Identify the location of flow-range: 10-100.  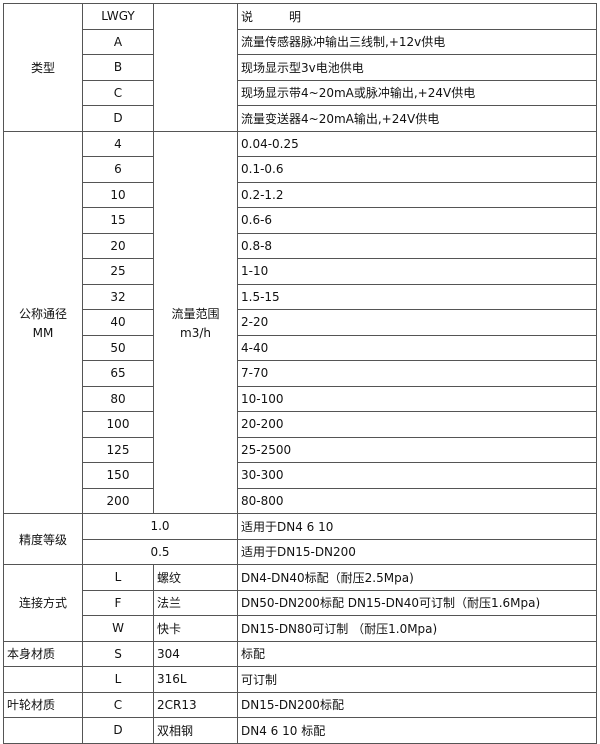
(417, 398).